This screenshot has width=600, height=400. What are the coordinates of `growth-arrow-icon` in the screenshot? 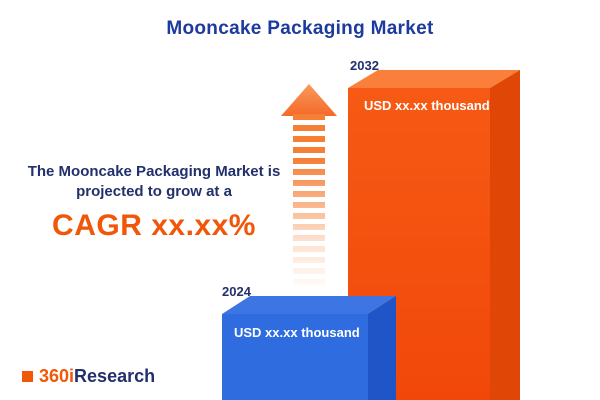 It's located at (309, 189).